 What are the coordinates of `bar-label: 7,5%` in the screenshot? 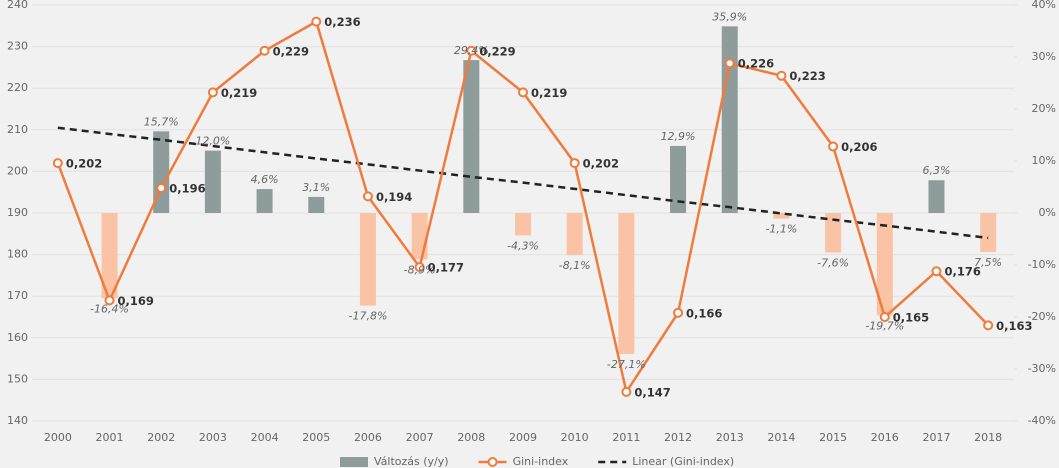 It's located at (988, 262).